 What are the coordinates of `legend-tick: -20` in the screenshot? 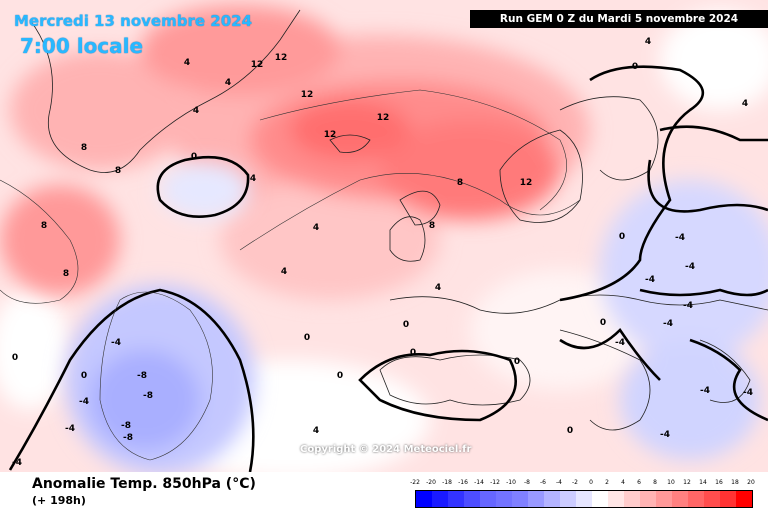 It's located at (431, 482).